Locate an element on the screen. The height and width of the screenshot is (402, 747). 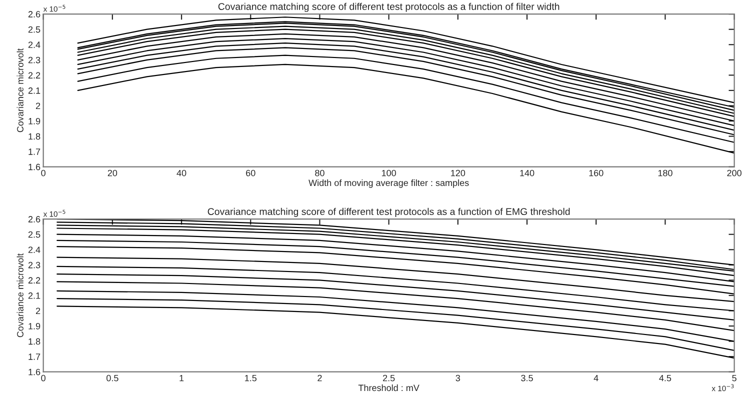
x-tick-label: 1.5 is located at coordinates (251, 378).